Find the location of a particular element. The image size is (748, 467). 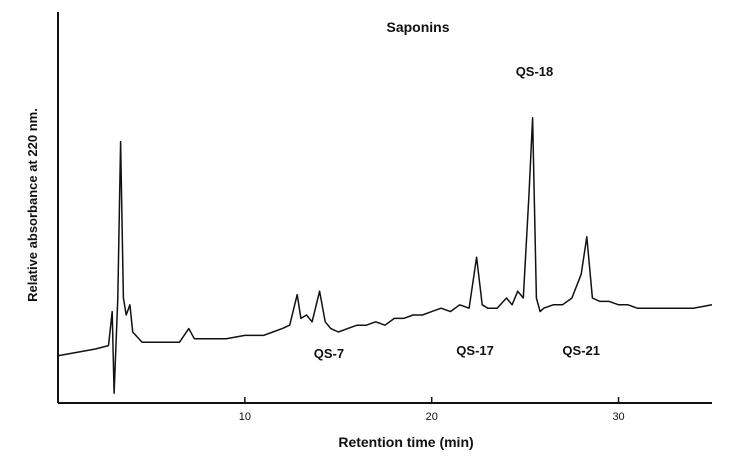

y-axis-label: Relative absorbance at 220 nm. is located at coordinates (32, 205).